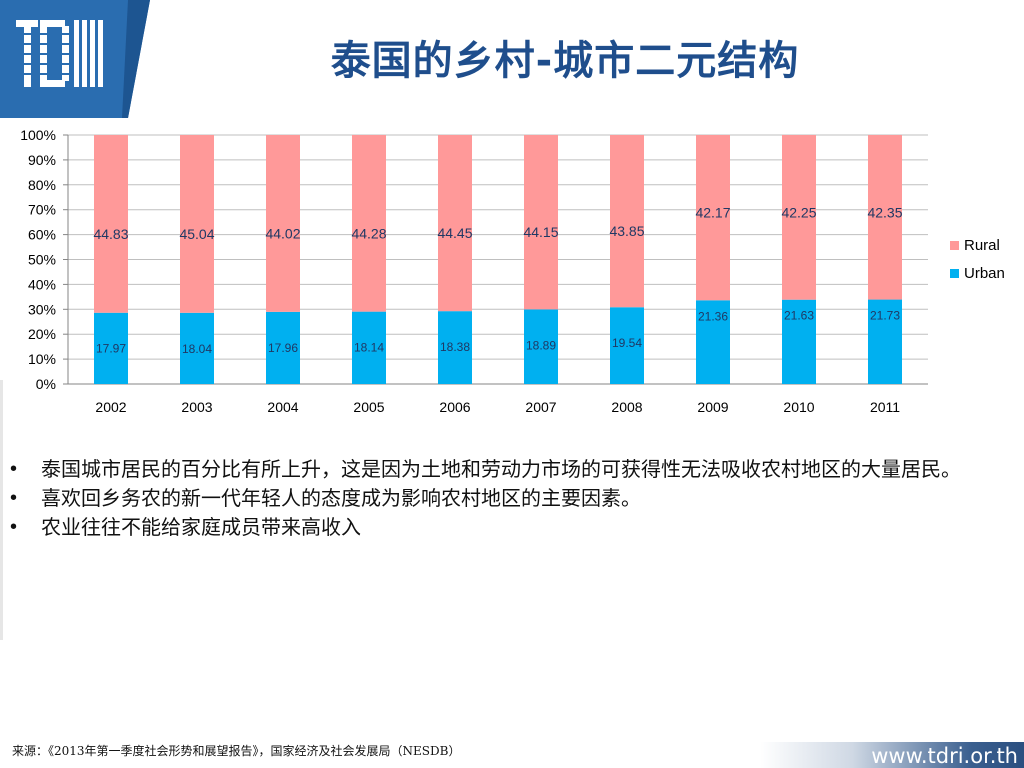  What do you see at coordinates (201, 527) in the screenshot?
I see `bullet-text: 农业往往不能给家庭成员带来高收入` at bounding box center [201, 527].